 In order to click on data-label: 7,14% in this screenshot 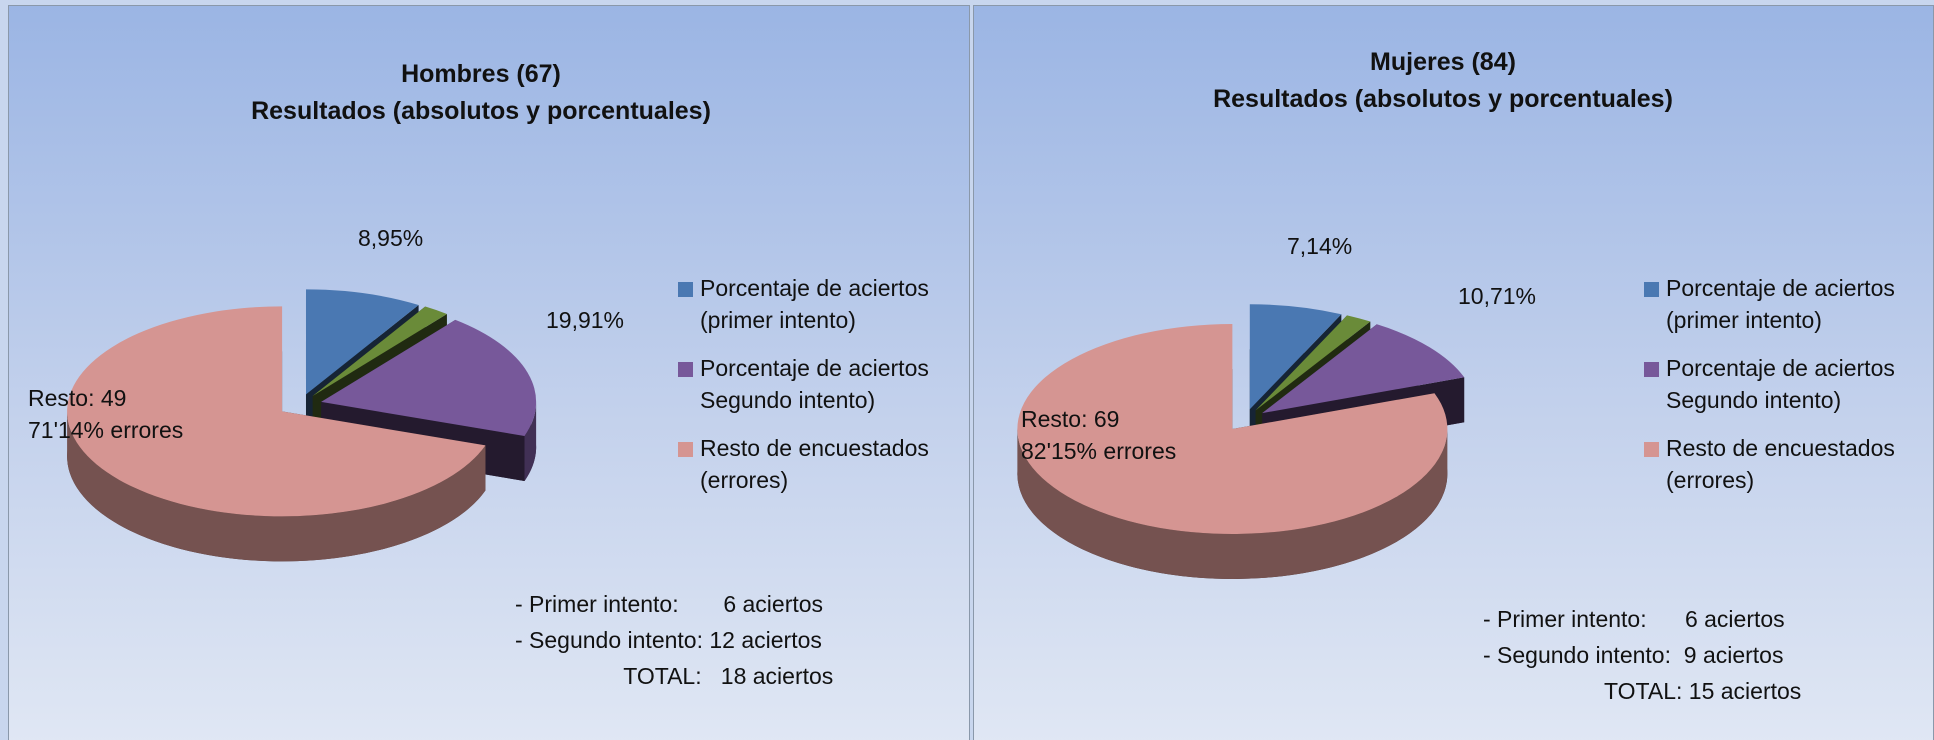, I will do `click(1320, 246)`.